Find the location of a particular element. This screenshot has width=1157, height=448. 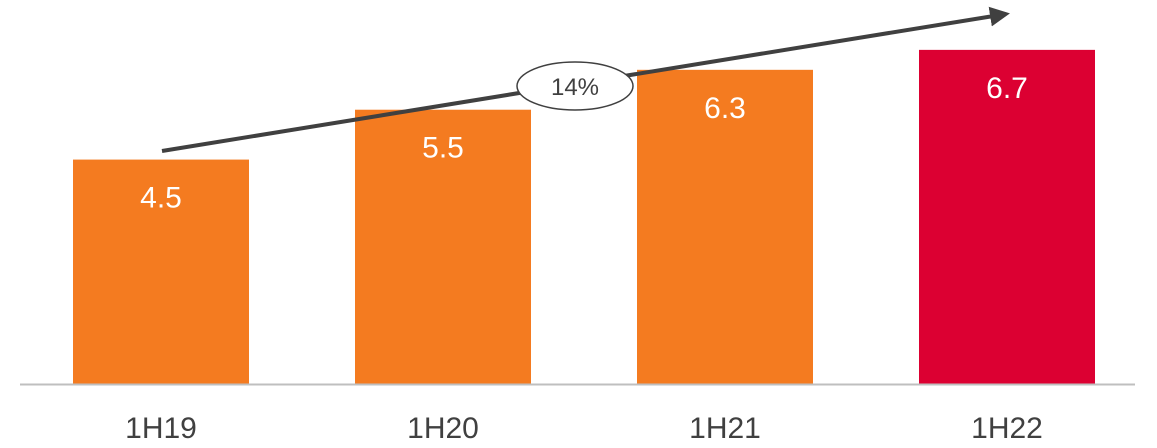

bar-value-label: 5.5 is located at coordinates (443, 148).